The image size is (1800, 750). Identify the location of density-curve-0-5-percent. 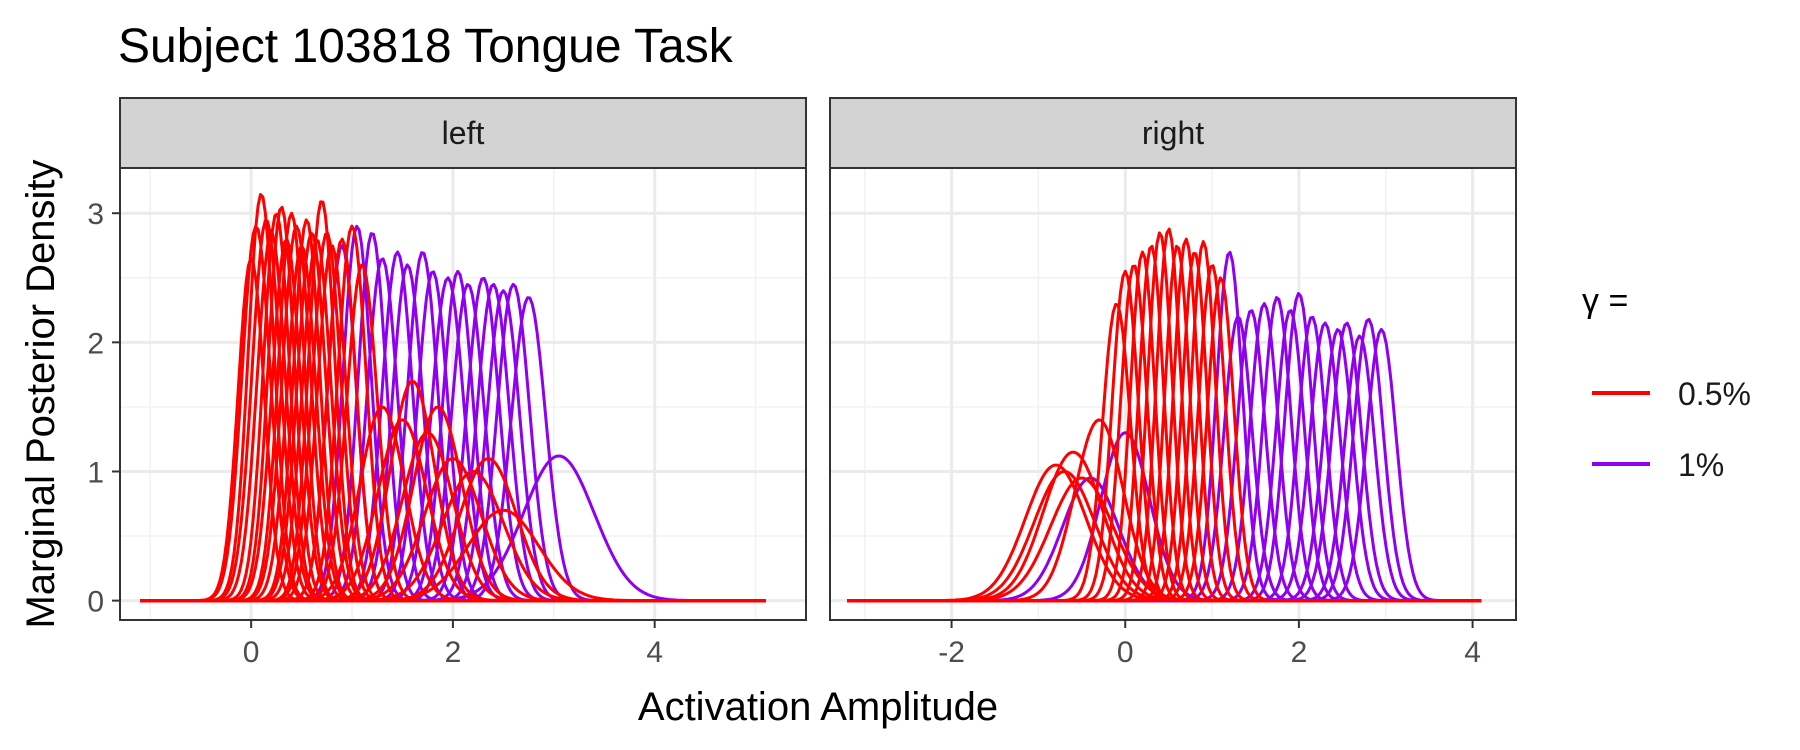
(453, 555).